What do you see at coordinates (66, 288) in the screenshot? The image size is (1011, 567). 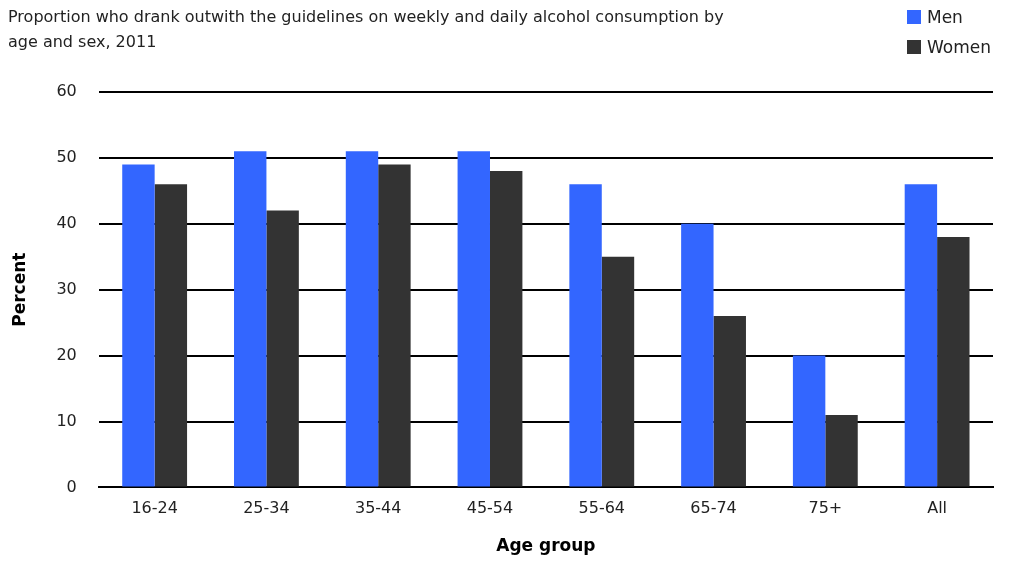 I see `y-tick-label: 30` at bounding box center [66, 288].